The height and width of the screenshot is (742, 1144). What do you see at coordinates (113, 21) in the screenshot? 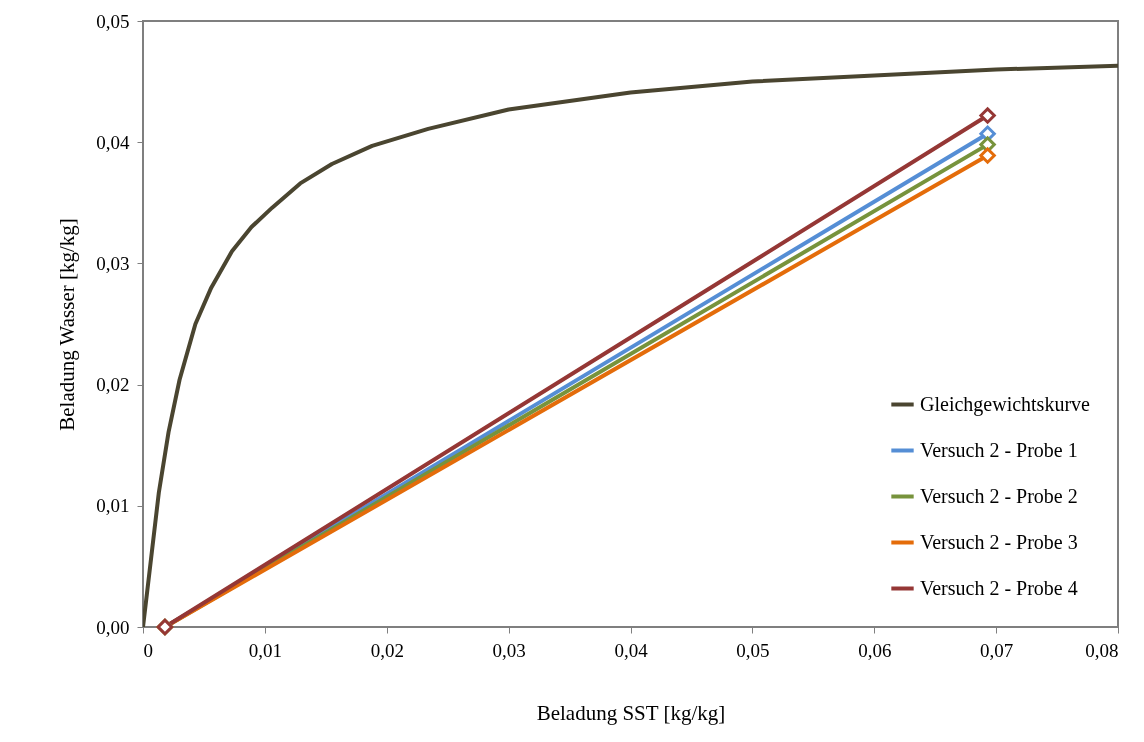
I see `y-tick-label: 0,05` at bounding box center [113, 21].